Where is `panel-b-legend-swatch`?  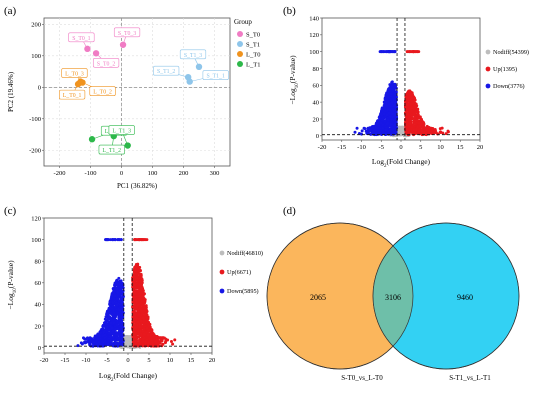
panel-b-legend-swatch is located at coordinates (488, 86).